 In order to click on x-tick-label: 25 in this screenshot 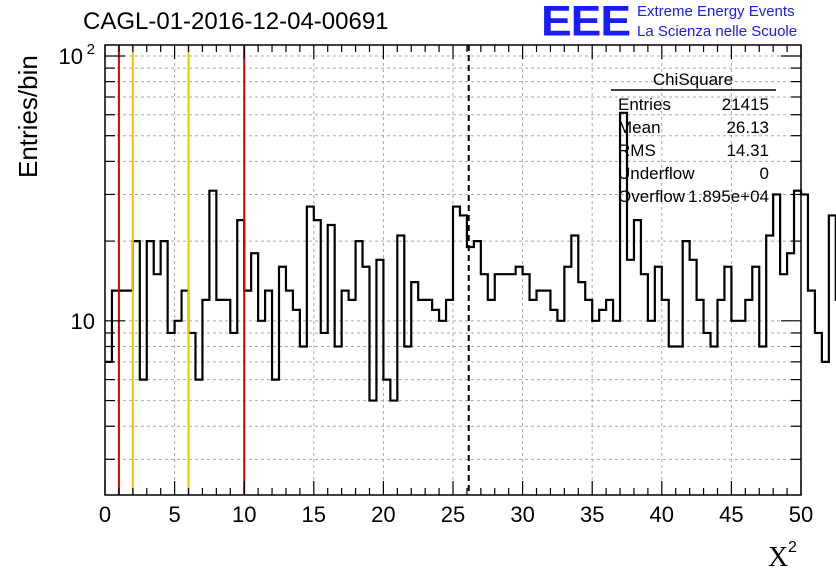, I will do `click(453, 514)`.